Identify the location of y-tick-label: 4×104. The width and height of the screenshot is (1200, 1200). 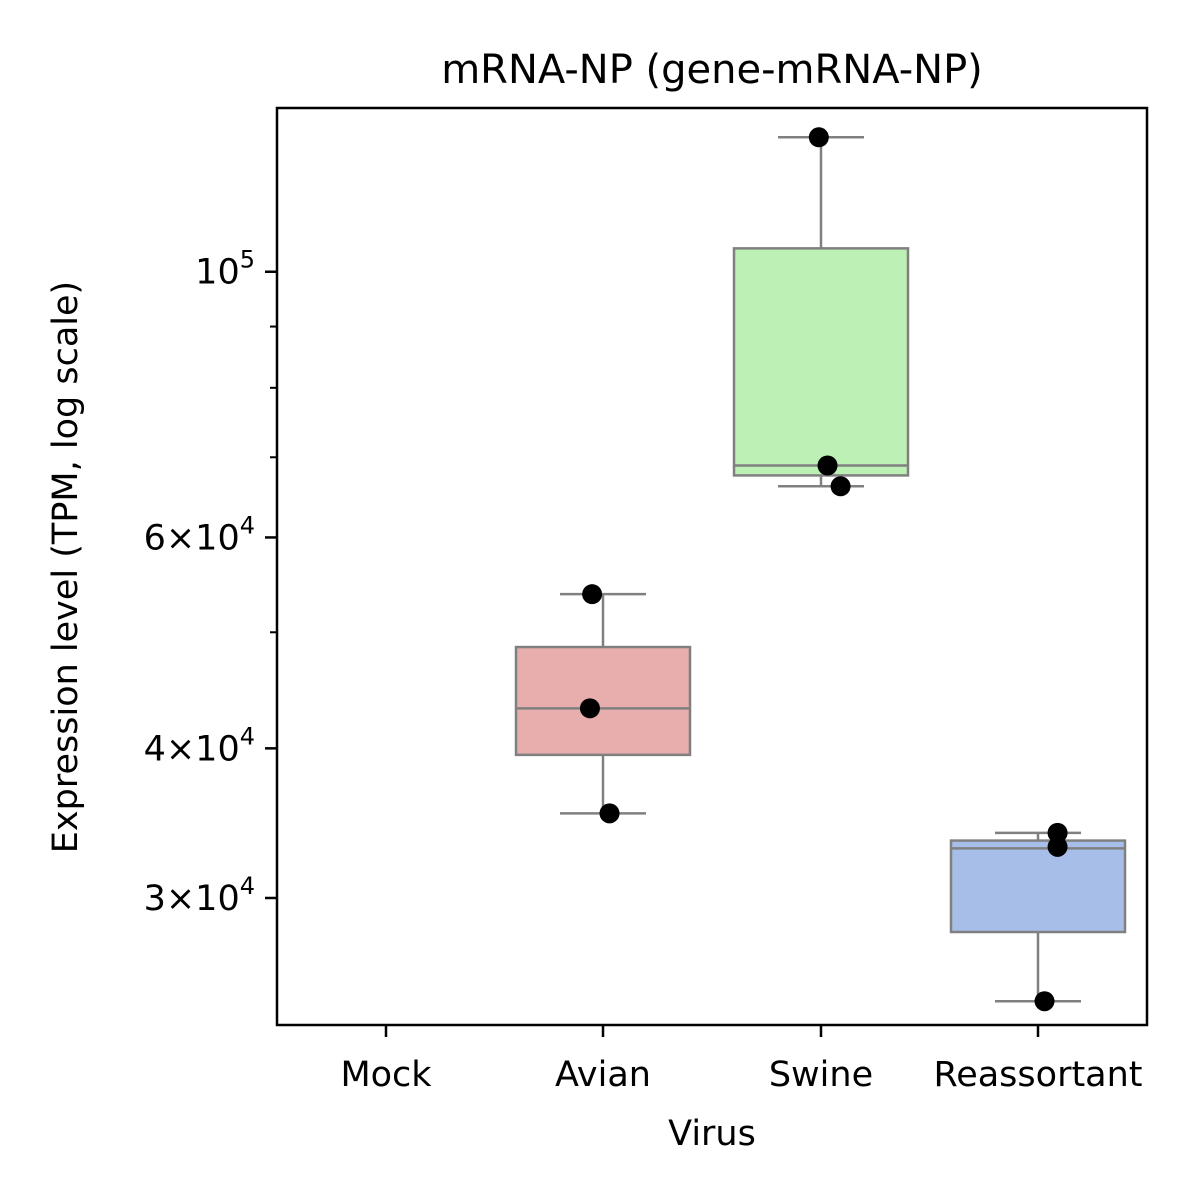
(199, 745).